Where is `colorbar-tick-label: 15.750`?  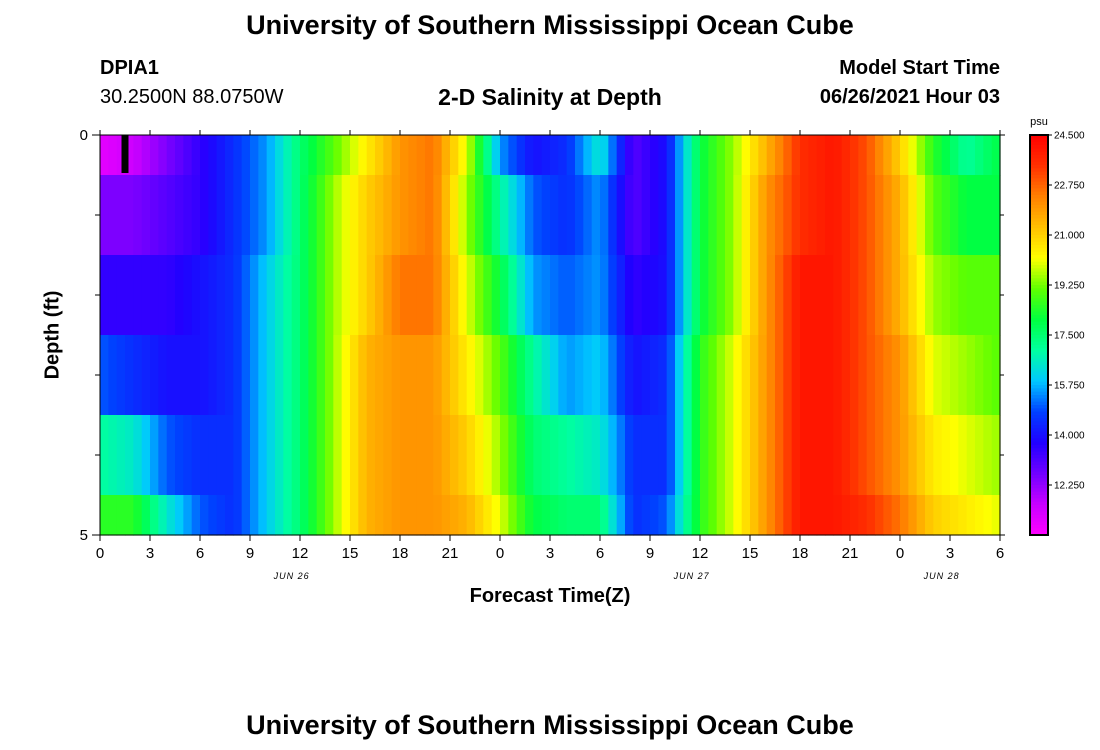 colorbar-tick-label: 15.750 is located at coordinates (1069, 386).